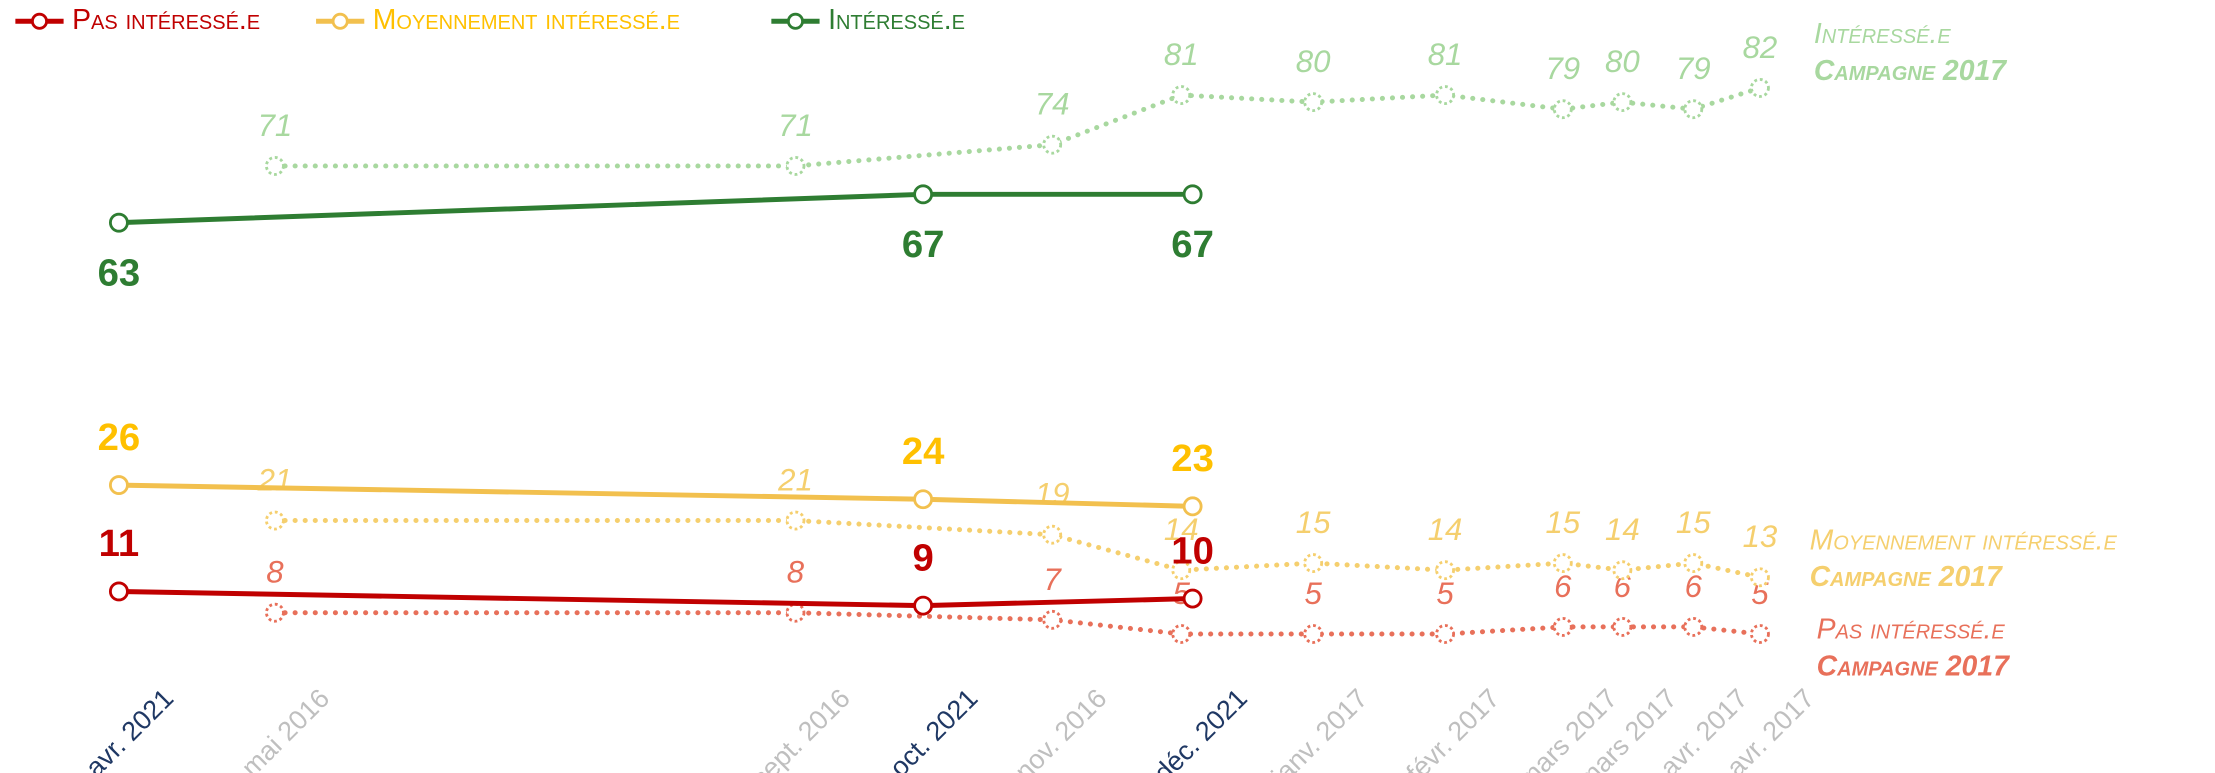  What do you see at coordinates (1052, 104) in the screenshot?
I see `data-label: 74` at bounding box center [1052, 104].